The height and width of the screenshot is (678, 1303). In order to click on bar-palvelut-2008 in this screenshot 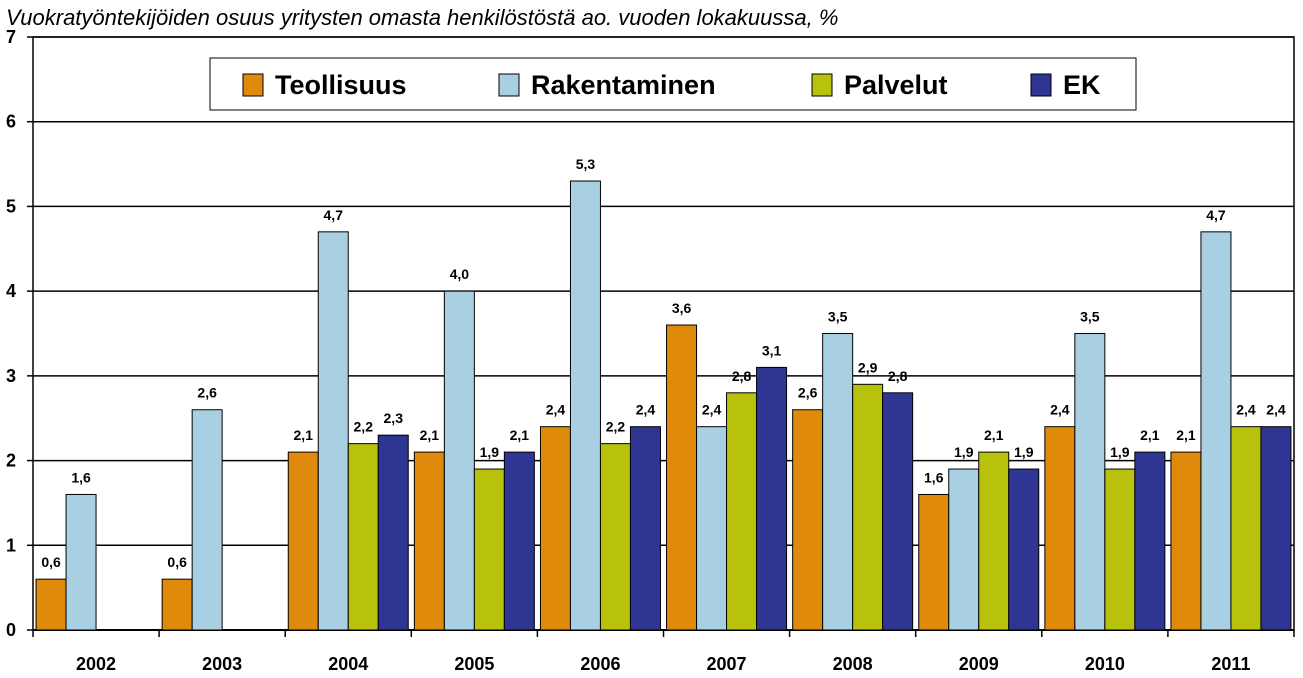, I will do `click(868, 507)`.